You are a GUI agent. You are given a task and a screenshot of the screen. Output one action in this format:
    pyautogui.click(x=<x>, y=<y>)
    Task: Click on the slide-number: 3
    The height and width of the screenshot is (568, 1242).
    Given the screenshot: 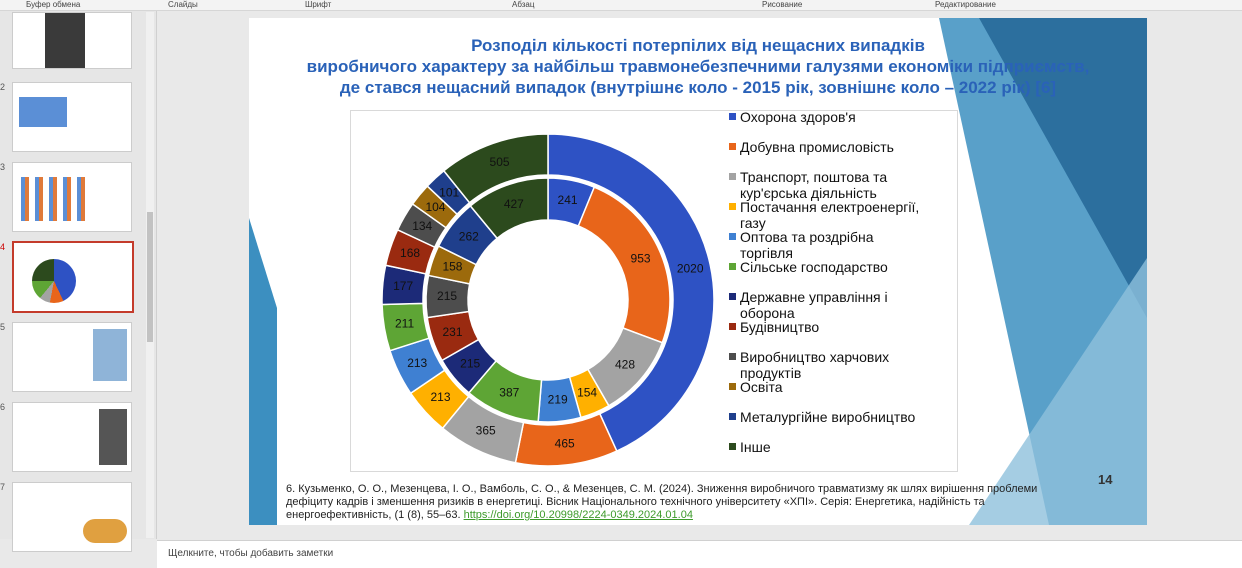 What is the action you would take?
    pyautogui.click(x=3, y=167)
    